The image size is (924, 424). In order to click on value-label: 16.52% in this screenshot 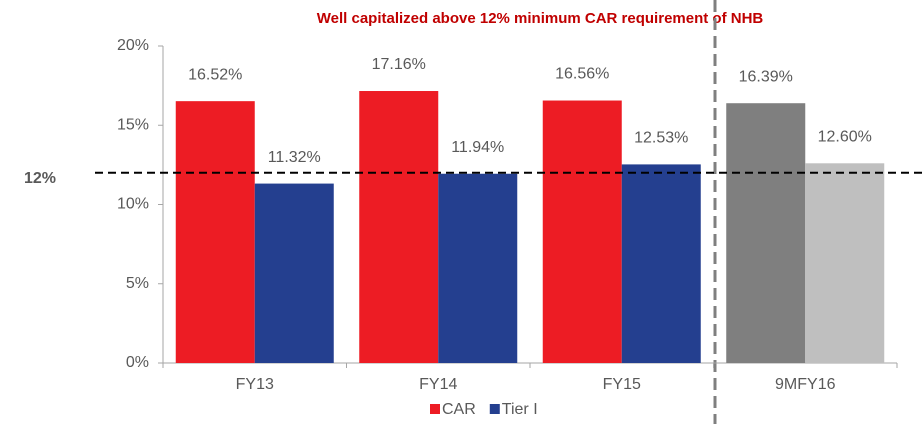, I will do `click(215, 74)`.